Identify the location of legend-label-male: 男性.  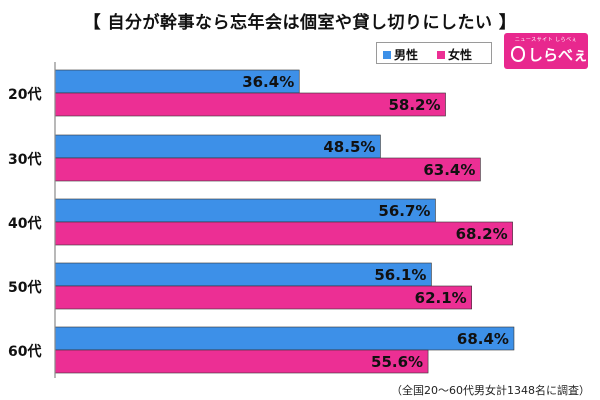
(406, 55).